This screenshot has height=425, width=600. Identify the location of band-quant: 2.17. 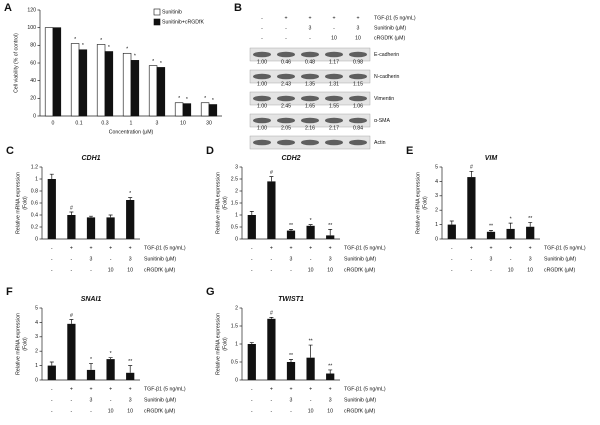
(334, 128).